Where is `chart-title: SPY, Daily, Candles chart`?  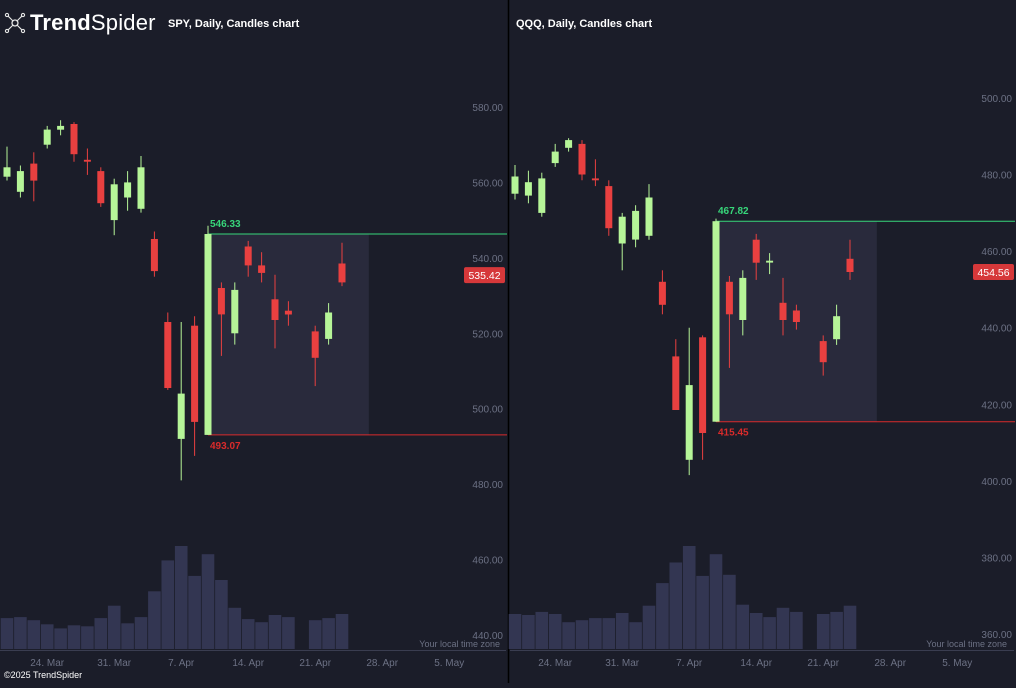 chart-title: SPY, Daily, Candles chart is located at coordinates (234, 24).